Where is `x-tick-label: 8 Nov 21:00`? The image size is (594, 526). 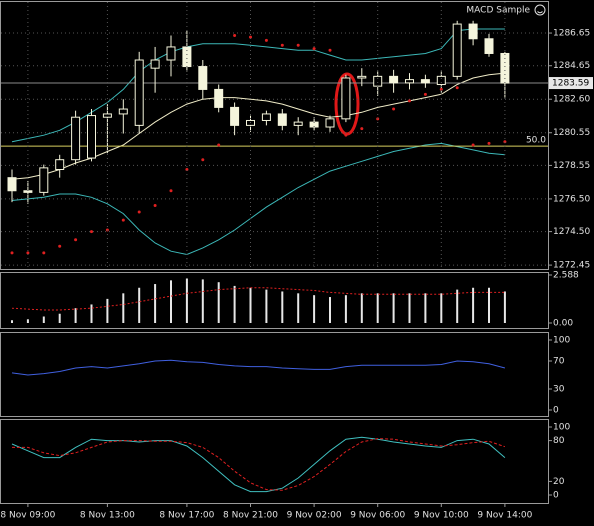 x-tick-label: 8 Nov 21:00 is located at coordinates (250, 516).